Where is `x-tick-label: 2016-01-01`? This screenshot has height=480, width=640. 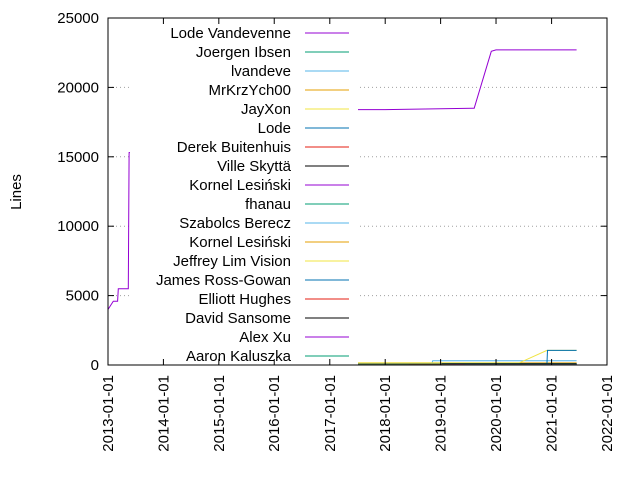
x-tick-label: 2016-01-01 is located at coordinates (274, 413).